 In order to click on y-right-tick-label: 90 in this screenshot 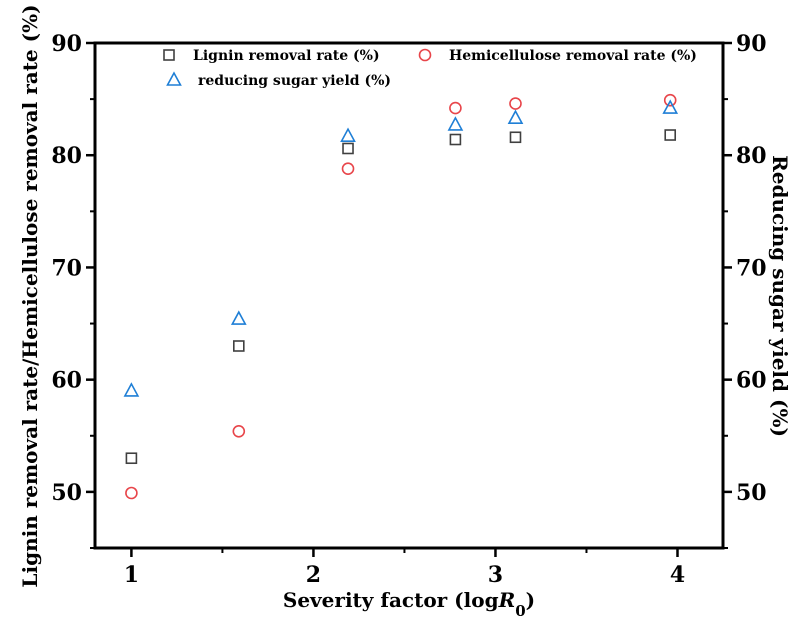, I will do `click(751, 44)`.